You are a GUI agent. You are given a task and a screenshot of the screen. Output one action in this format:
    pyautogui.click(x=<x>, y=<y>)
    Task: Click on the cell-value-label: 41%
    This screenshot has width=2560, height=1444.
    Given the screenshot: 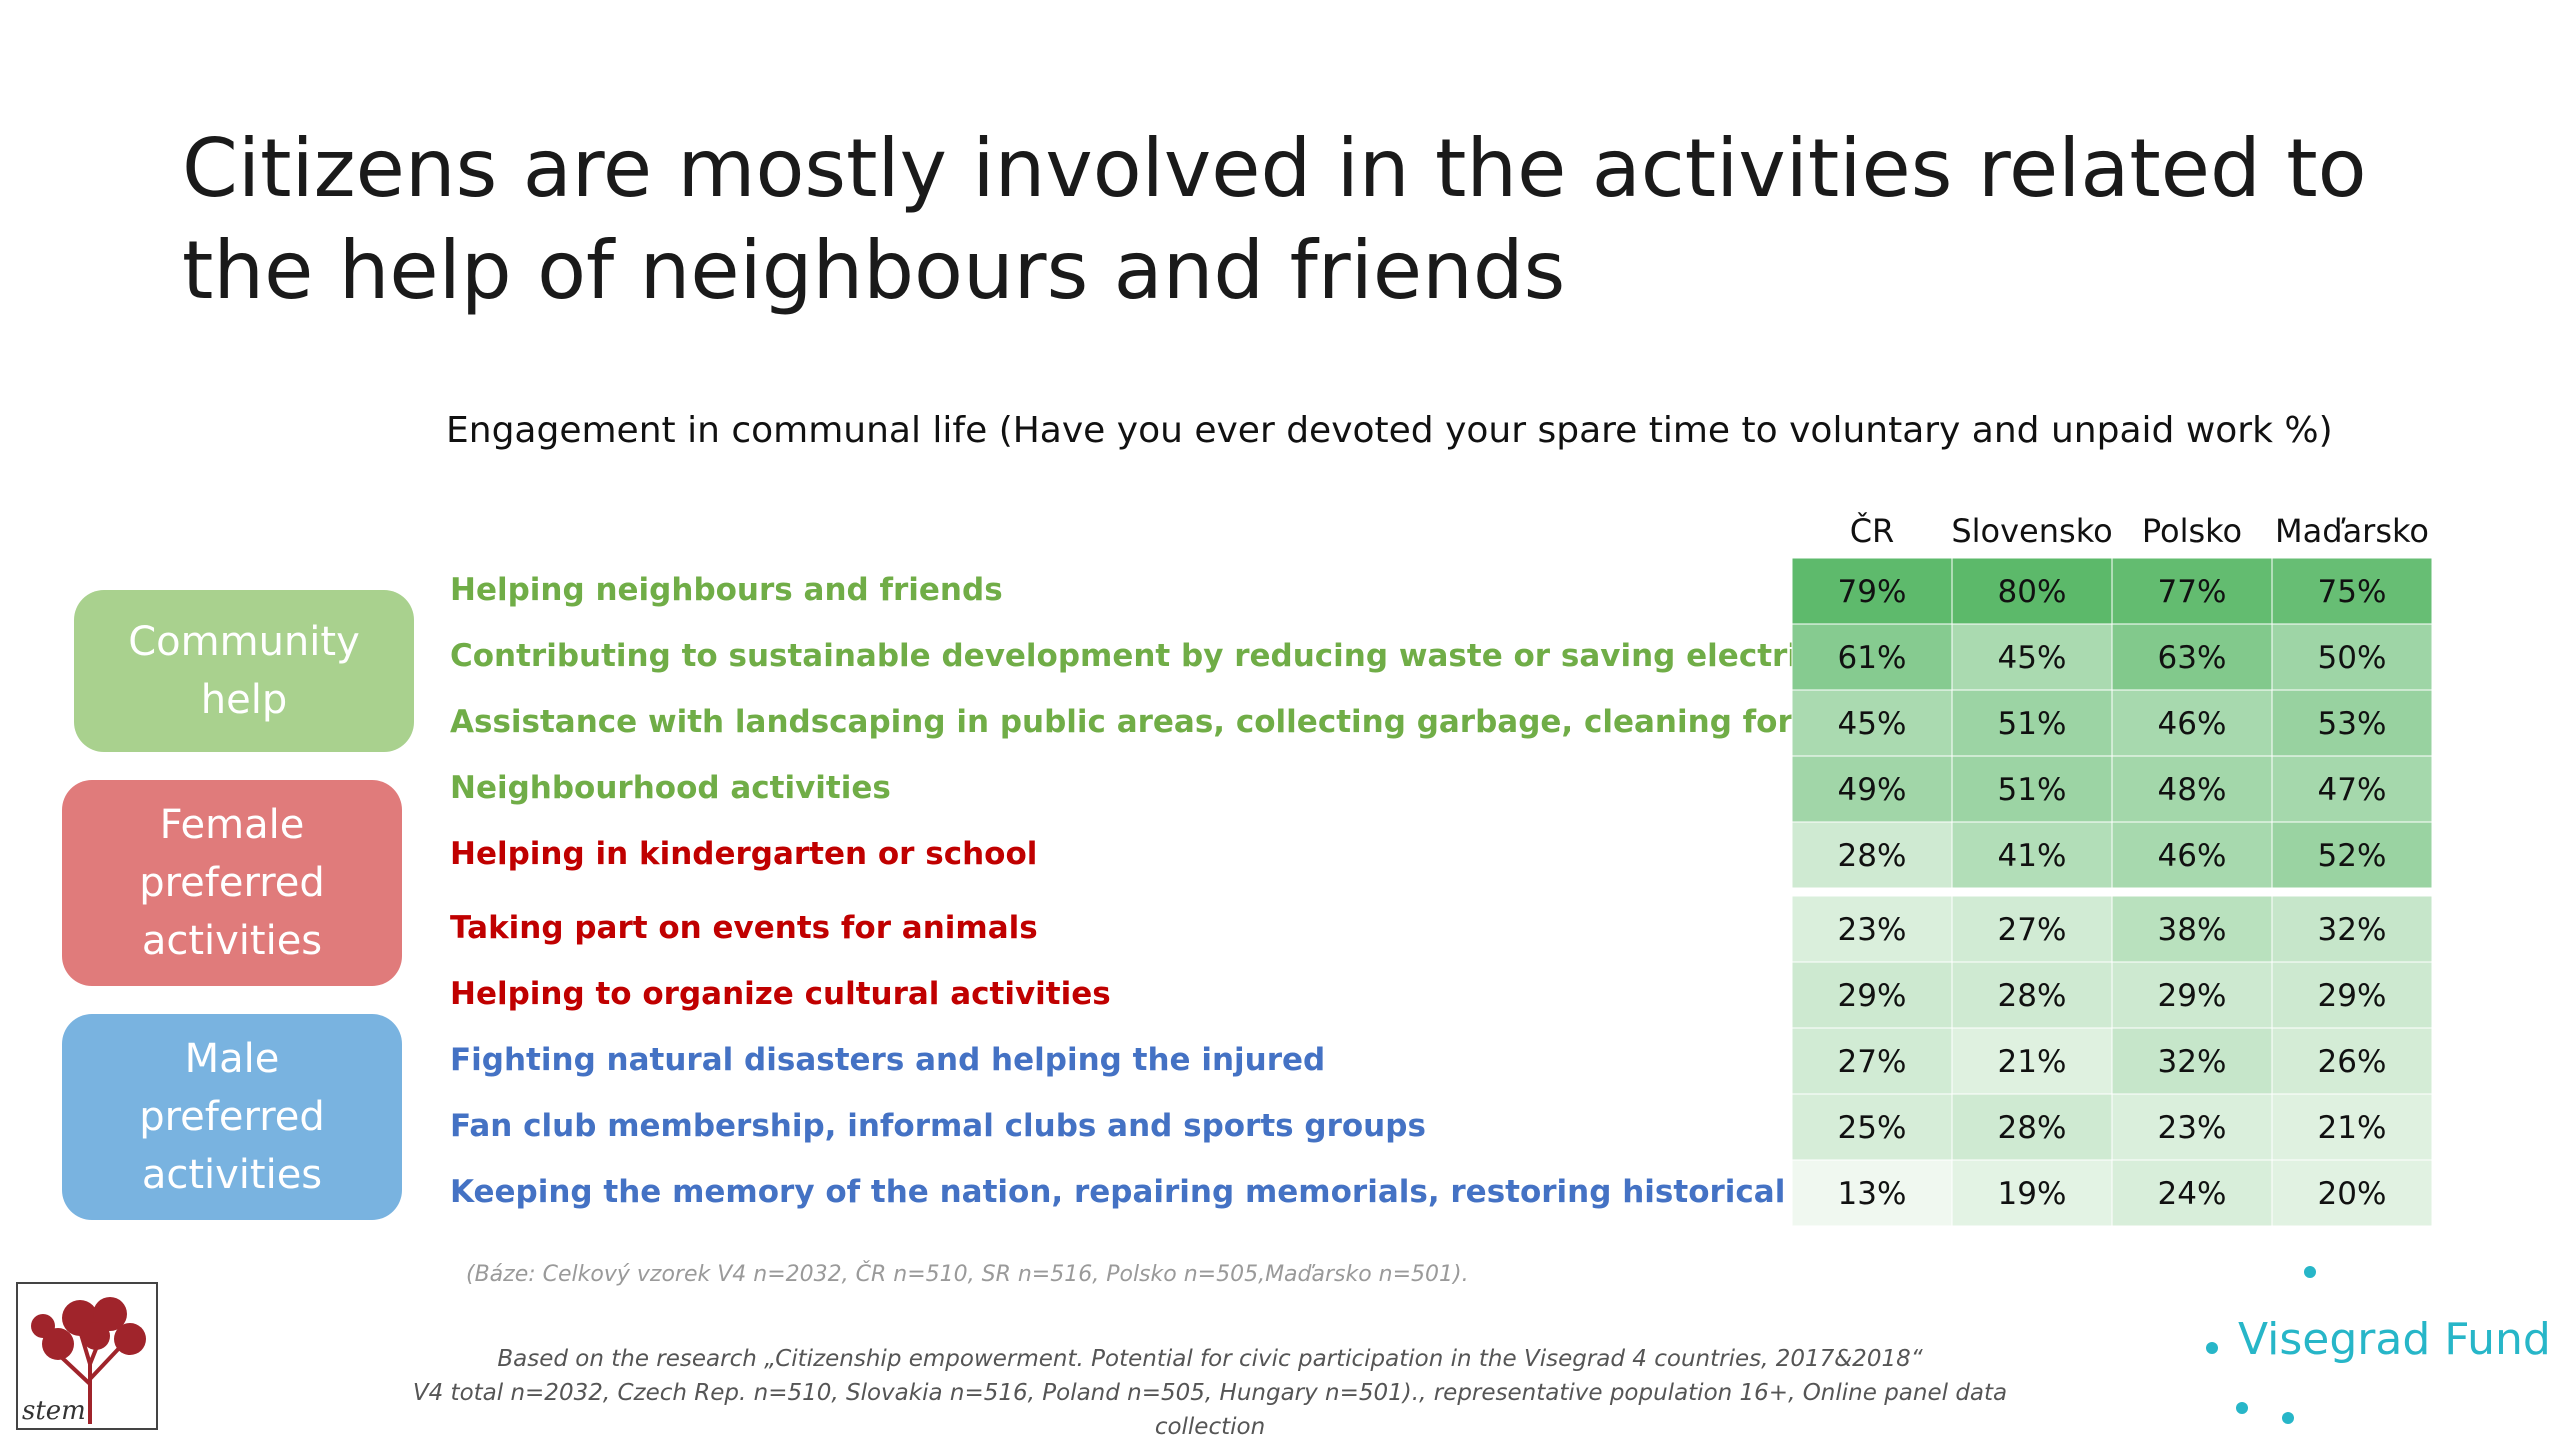 What is the action you would take?
    pyautogui.click(x=2032, y=856)
    